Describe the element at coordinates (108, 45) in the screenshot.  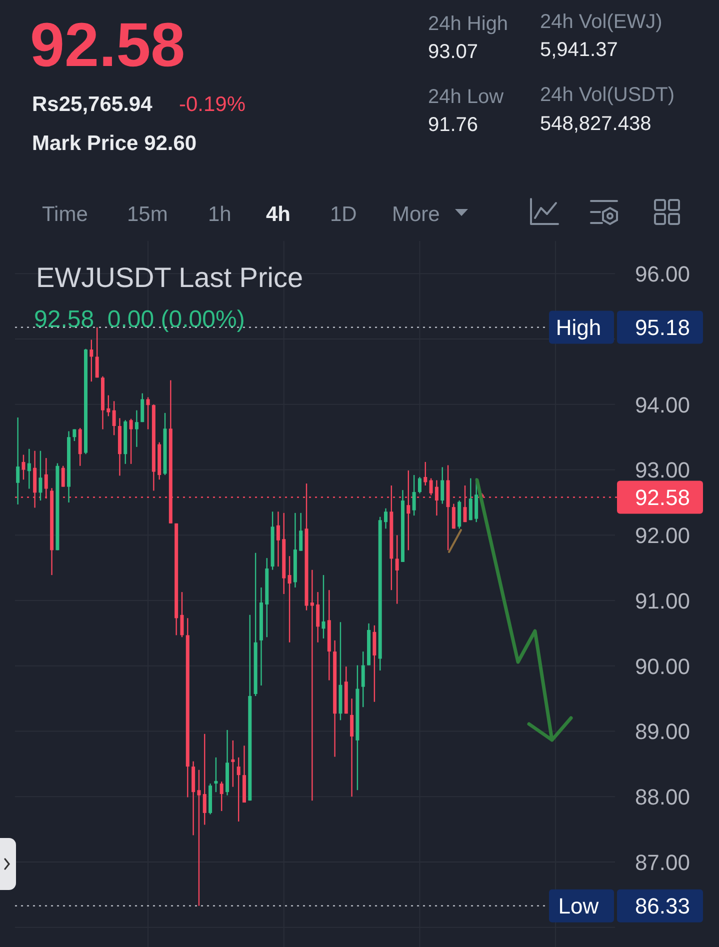
I see `text: 92.58` at that location.